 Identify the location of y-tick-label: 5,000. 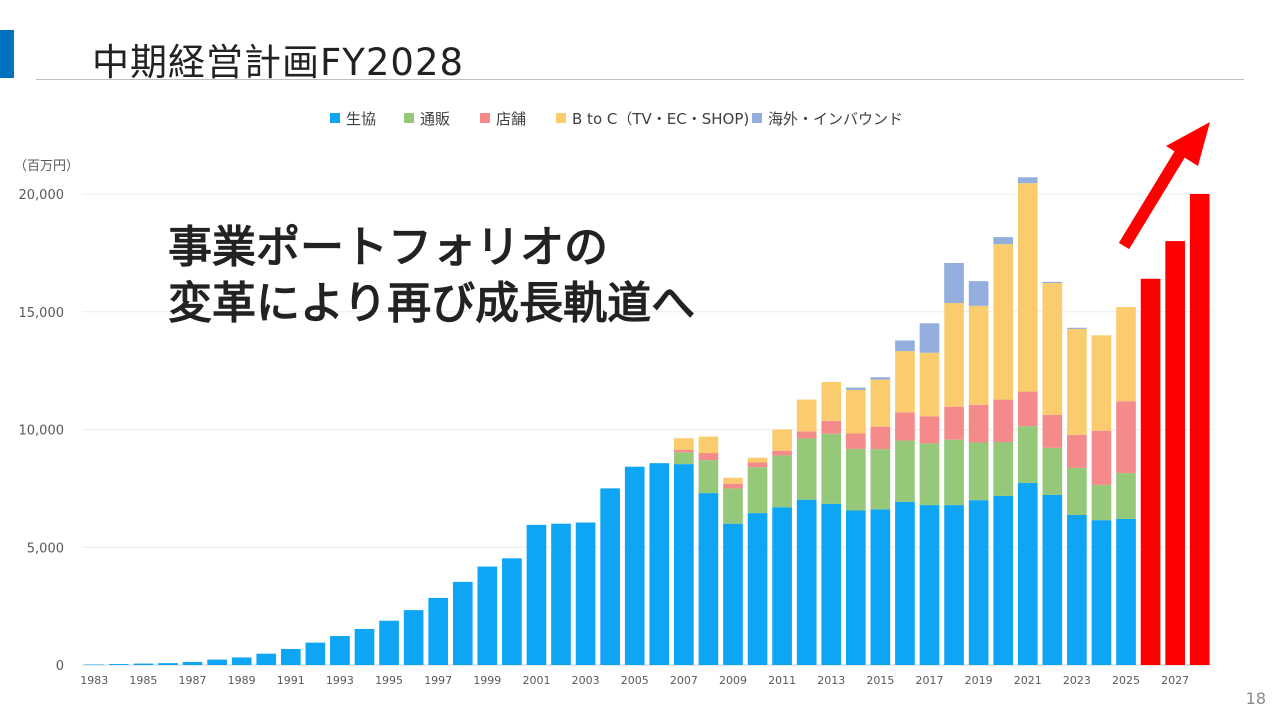
(45, 548).